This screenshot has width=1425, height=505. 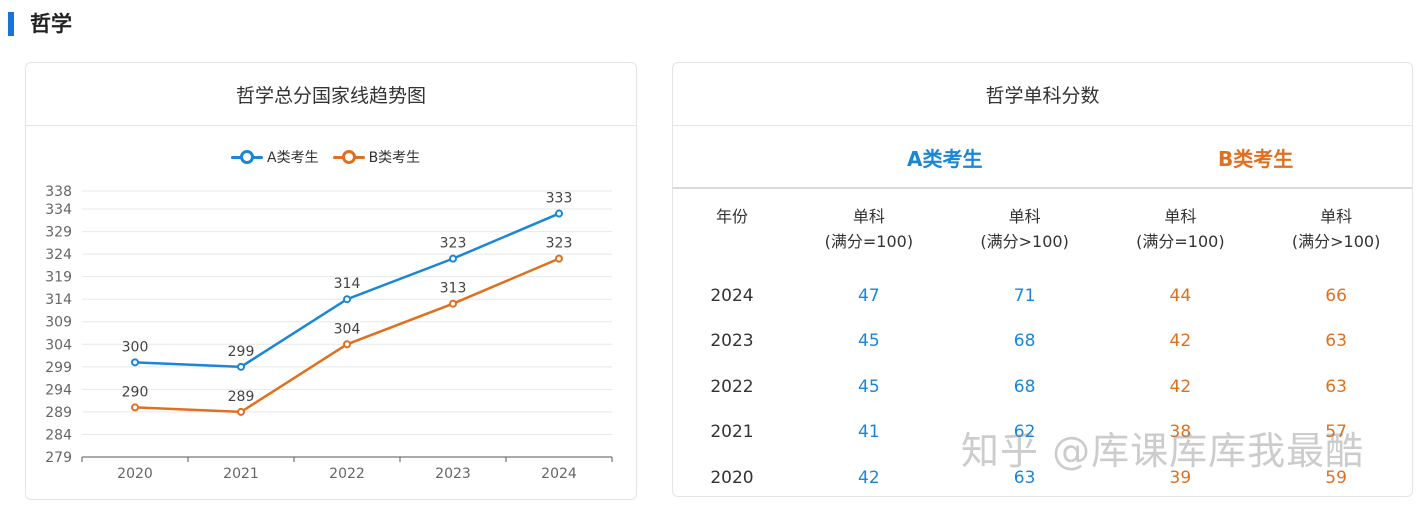 I want to click on y-tick-label: 279, so click(x=58, y=458).